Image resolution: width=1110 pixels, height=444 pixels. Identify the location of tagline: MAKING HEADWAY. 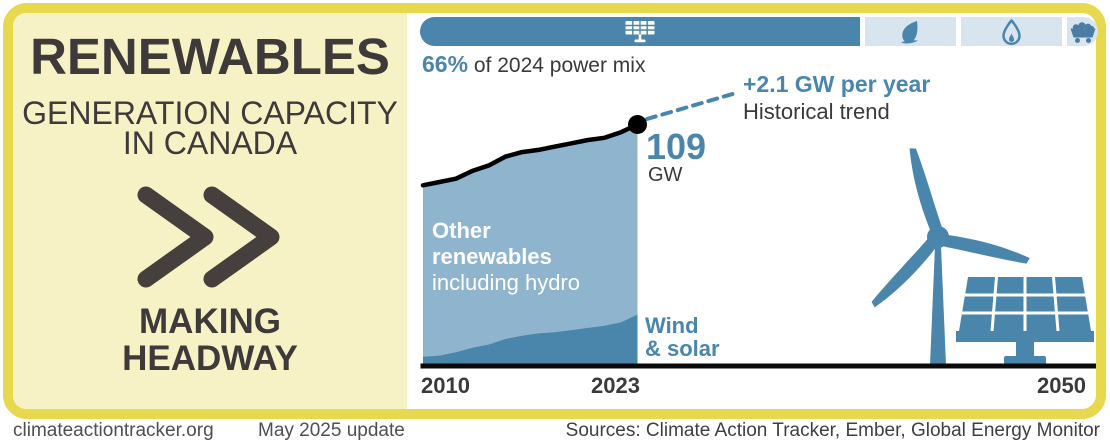
(210, 340).